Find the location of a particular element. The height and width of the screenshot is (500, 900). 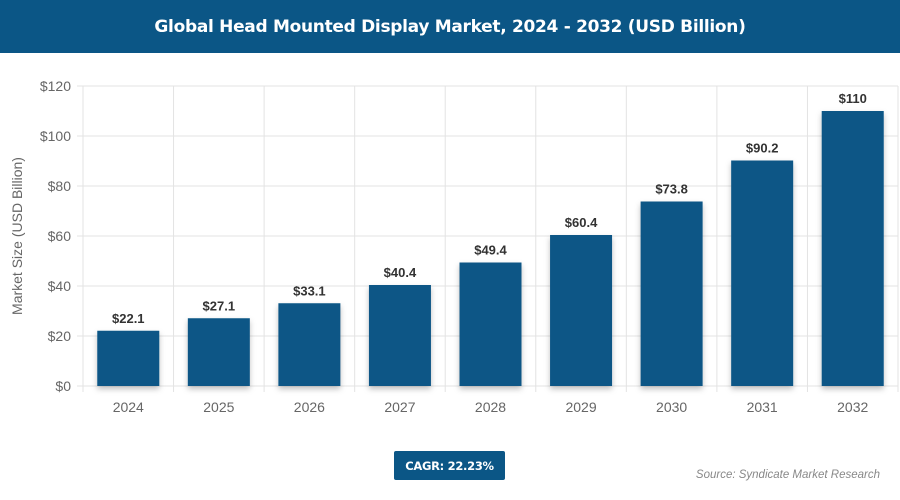

x-tick-label: 2024 is located at coordinates (128, 407).